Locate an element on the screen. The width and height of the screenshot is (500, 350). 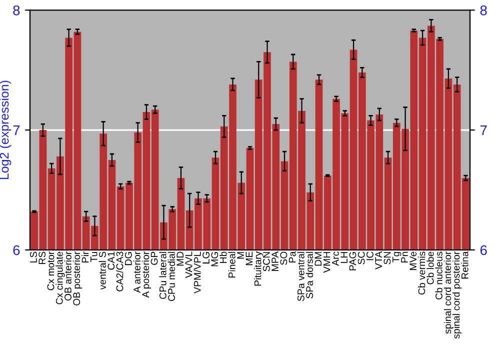
x-tick-label: A anterior is located at coordinates (136, 272).